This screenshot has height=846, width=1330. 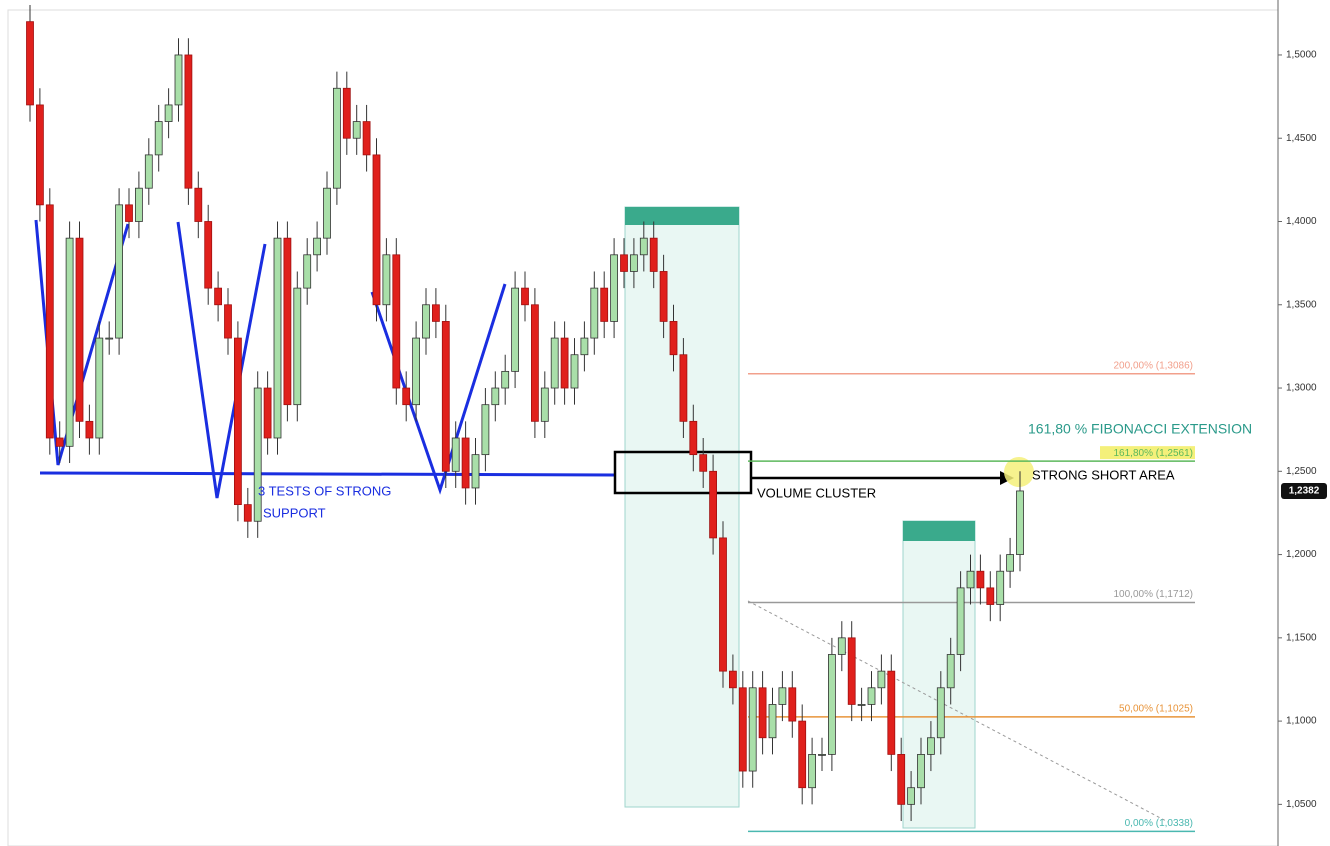 I want to click on y-tick-label: 1,5000, so click(x=1301, y=55).